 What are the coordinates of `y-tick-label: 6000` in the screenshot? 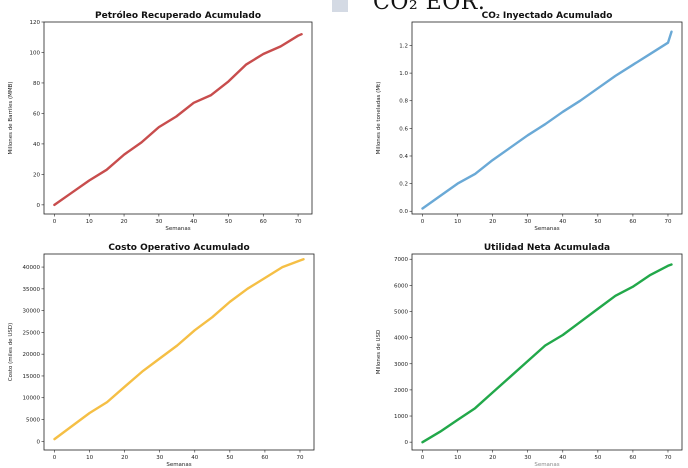 It's located at (401, 286).